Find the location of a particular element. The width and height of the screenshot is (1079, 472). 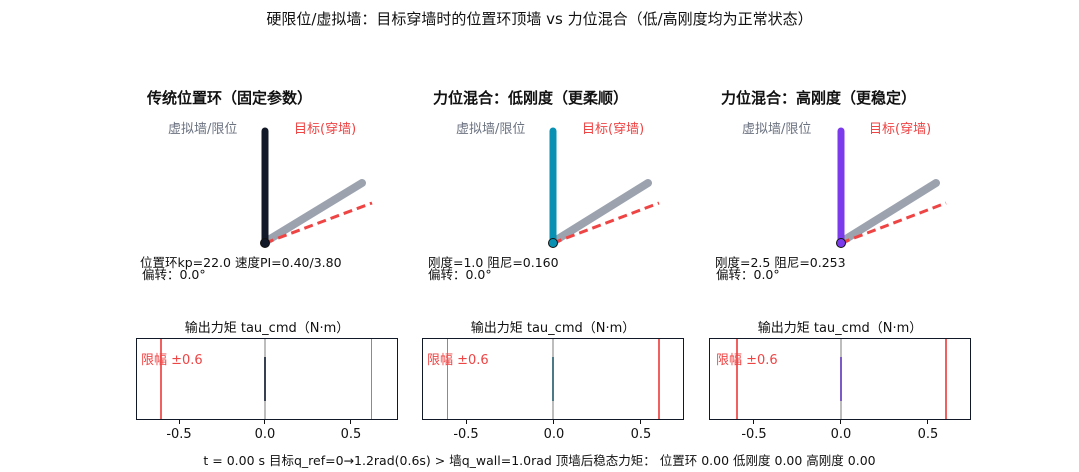

torque-chart-low-stiffness: 限幅 ±0.6 is located at coordinates (553, 379).